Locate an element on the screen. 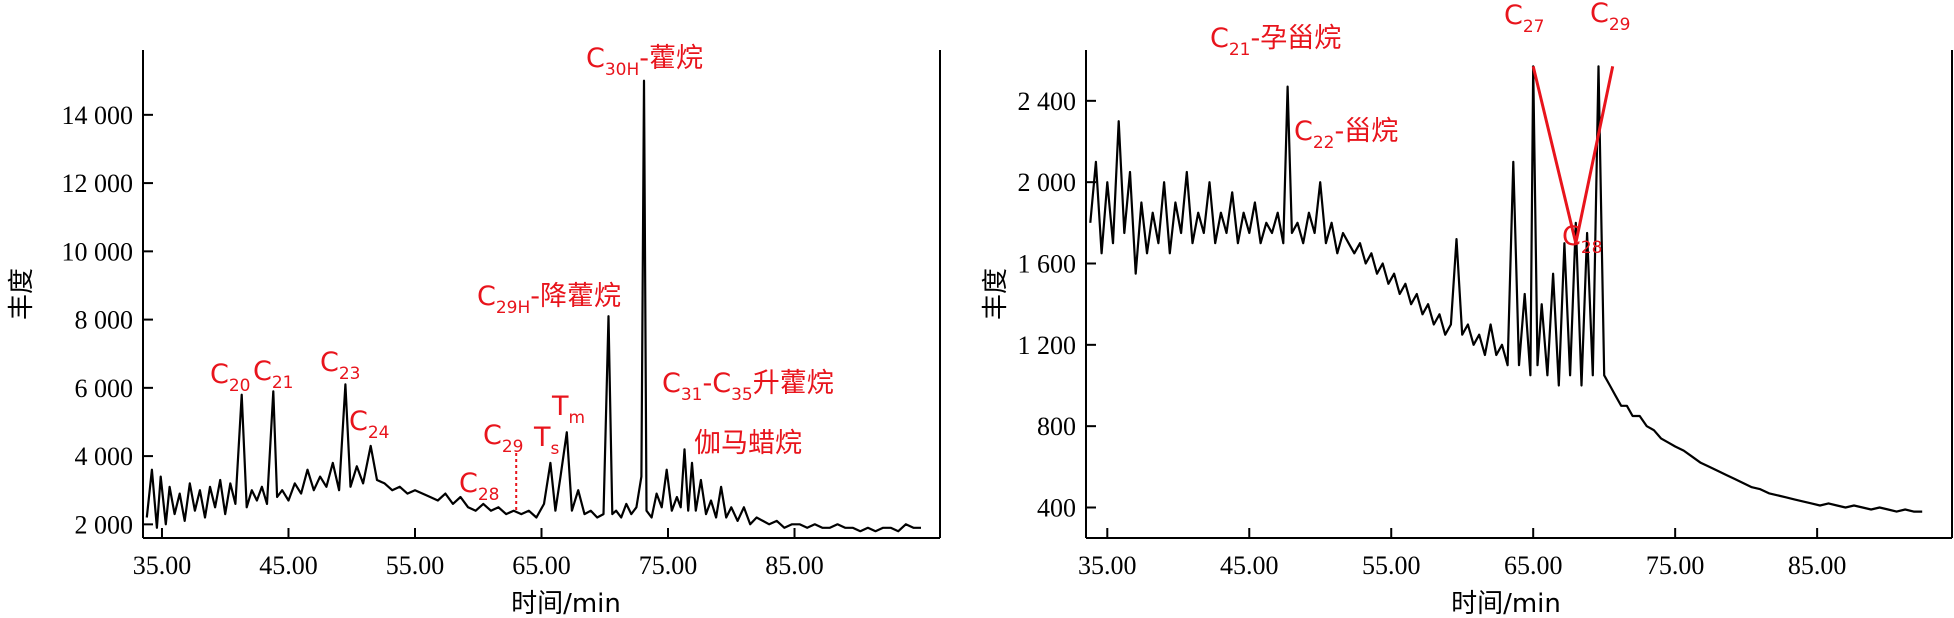 The width and height of the screenshot is (1954, 618). left-x-tick-label: 35.00 is located at coordinates (162, 565).